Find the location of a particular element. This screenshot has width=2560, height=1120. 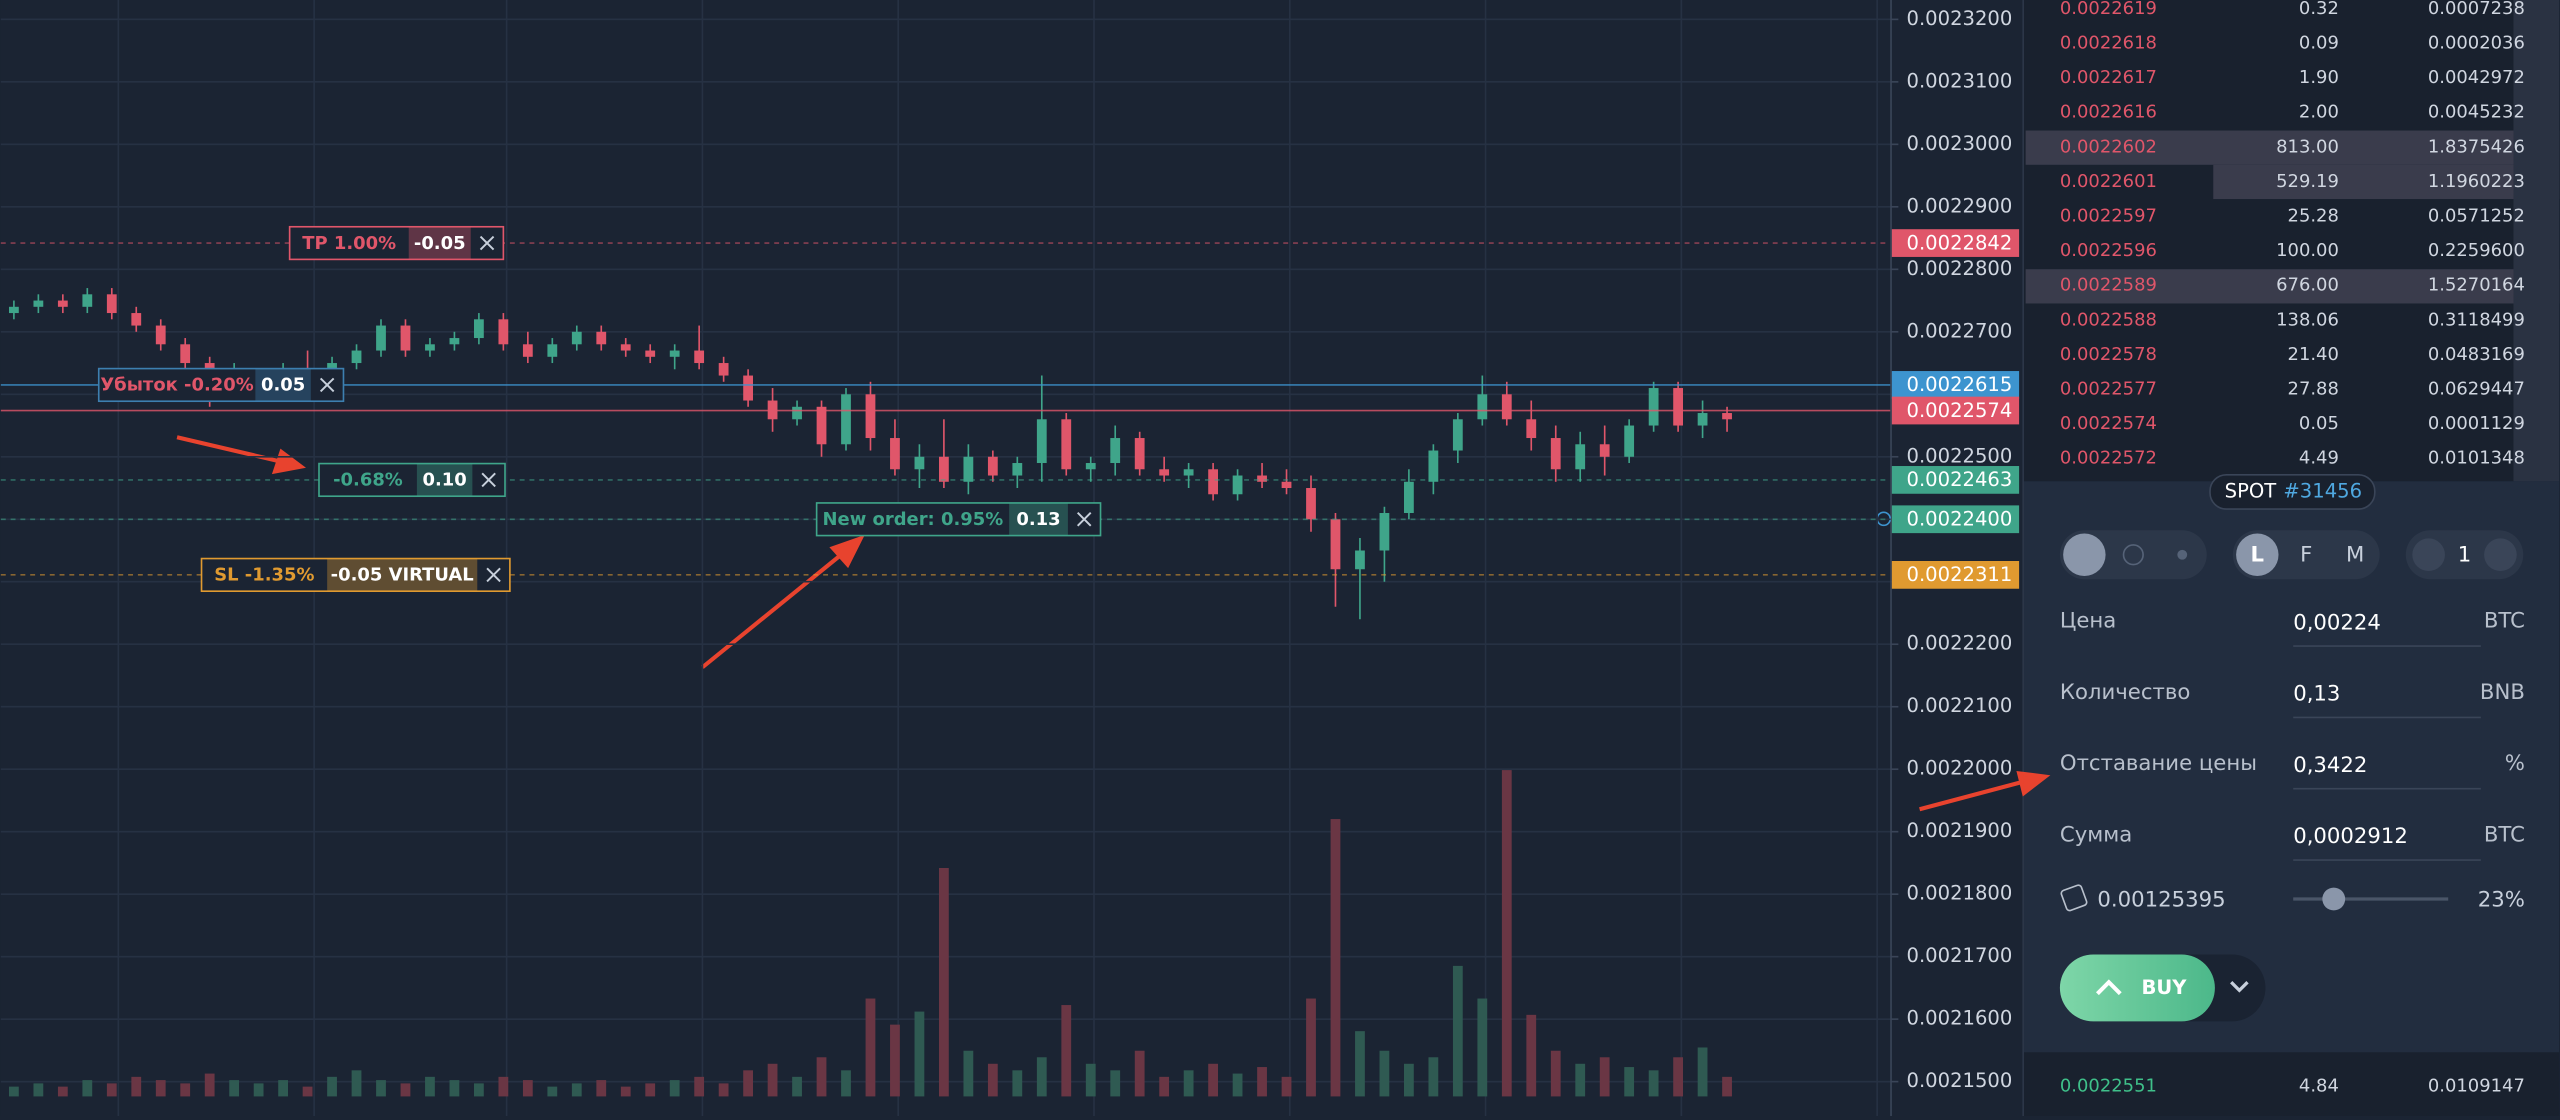

field-value: 0,13 is located at coordinates (2316, 694).